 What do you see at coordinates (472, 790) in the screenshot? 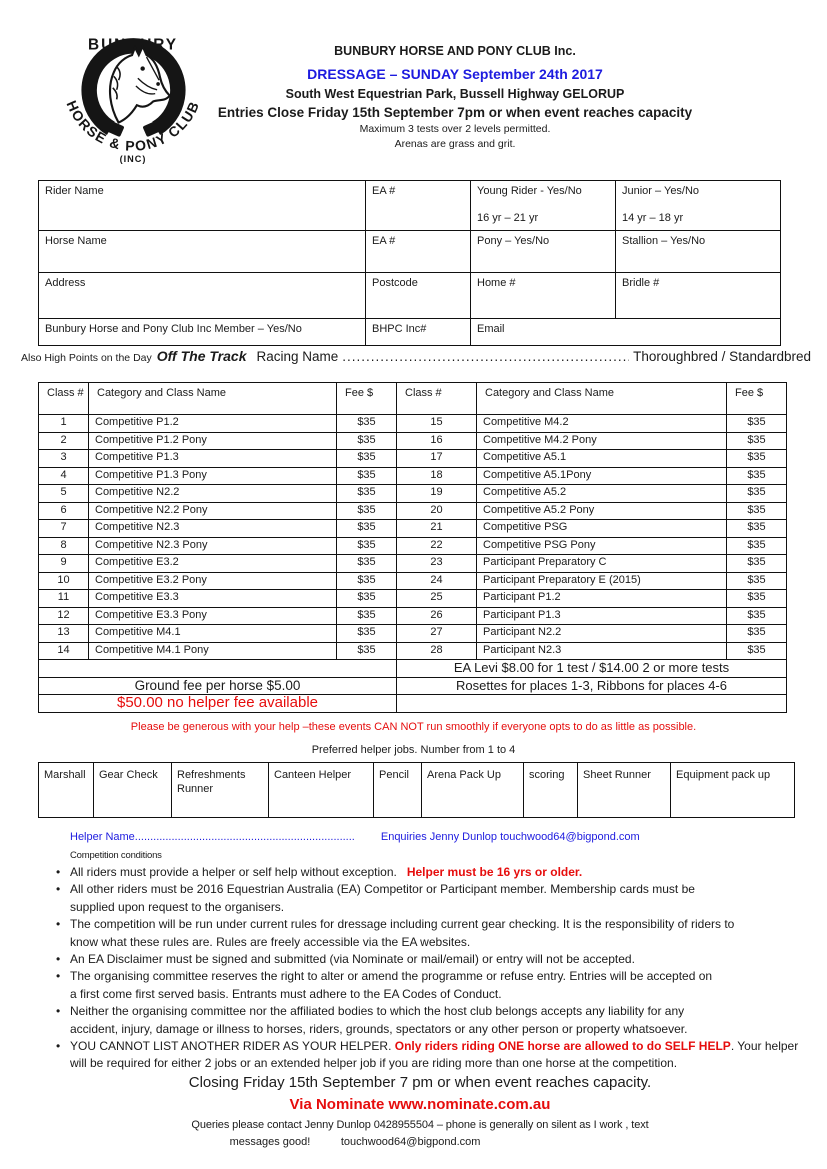
I see `helper-job-cell: Arena Pack Up` at bounding box center [472, 790].